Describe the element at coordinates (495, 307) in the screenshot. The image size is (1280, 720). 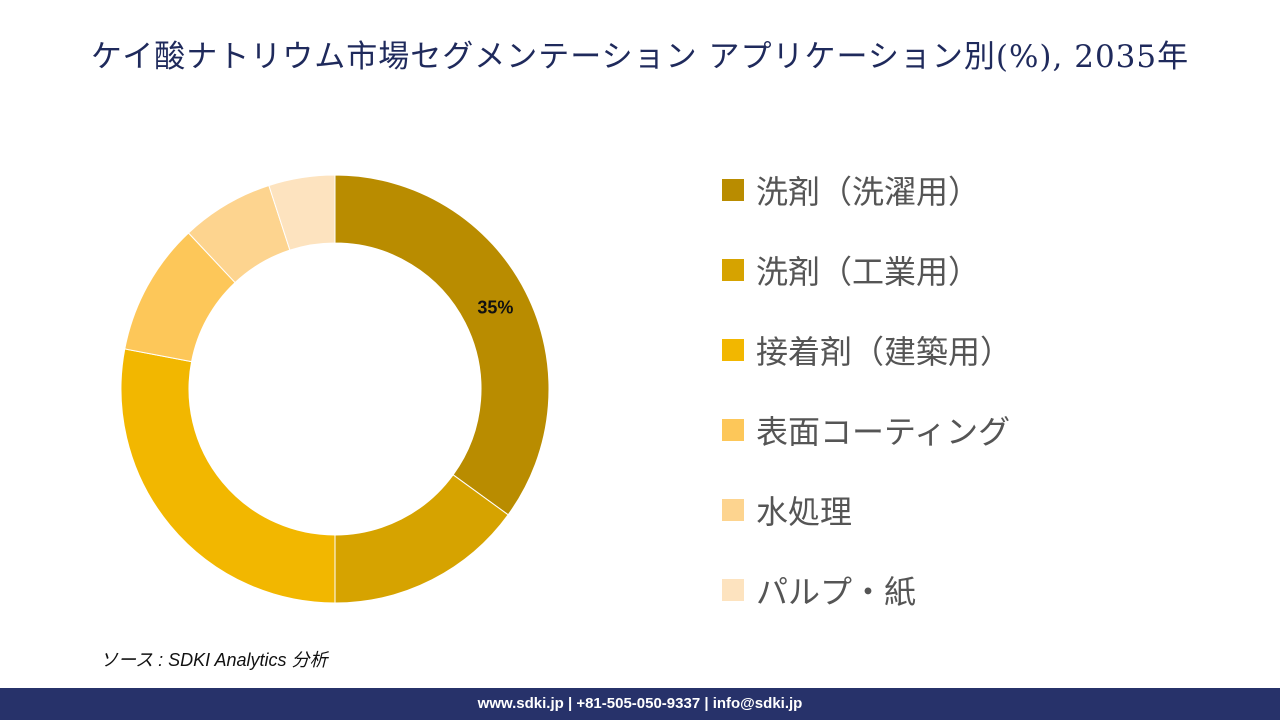
I see `data-label-1: 35%` at that location.